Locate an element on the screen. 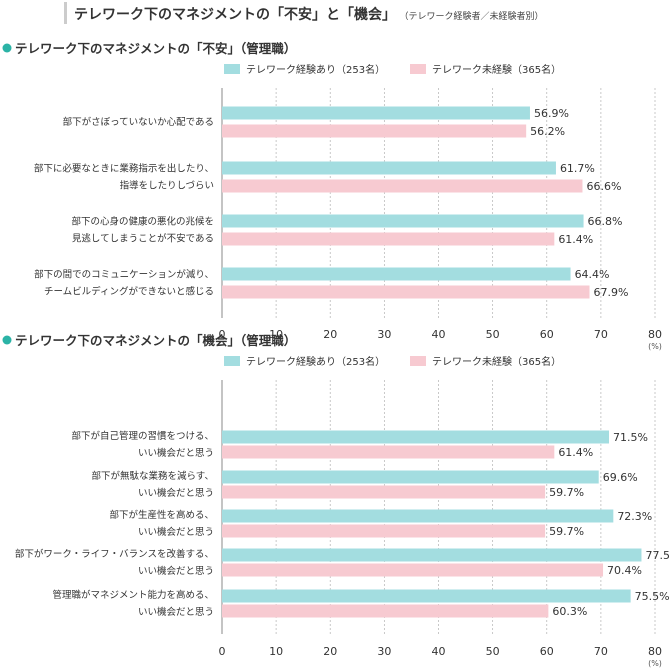 The height and width of the screenshot is (670, 670). category-label: 管理職がマネジメント能力を高める、 is located at coordinates (133, 595).